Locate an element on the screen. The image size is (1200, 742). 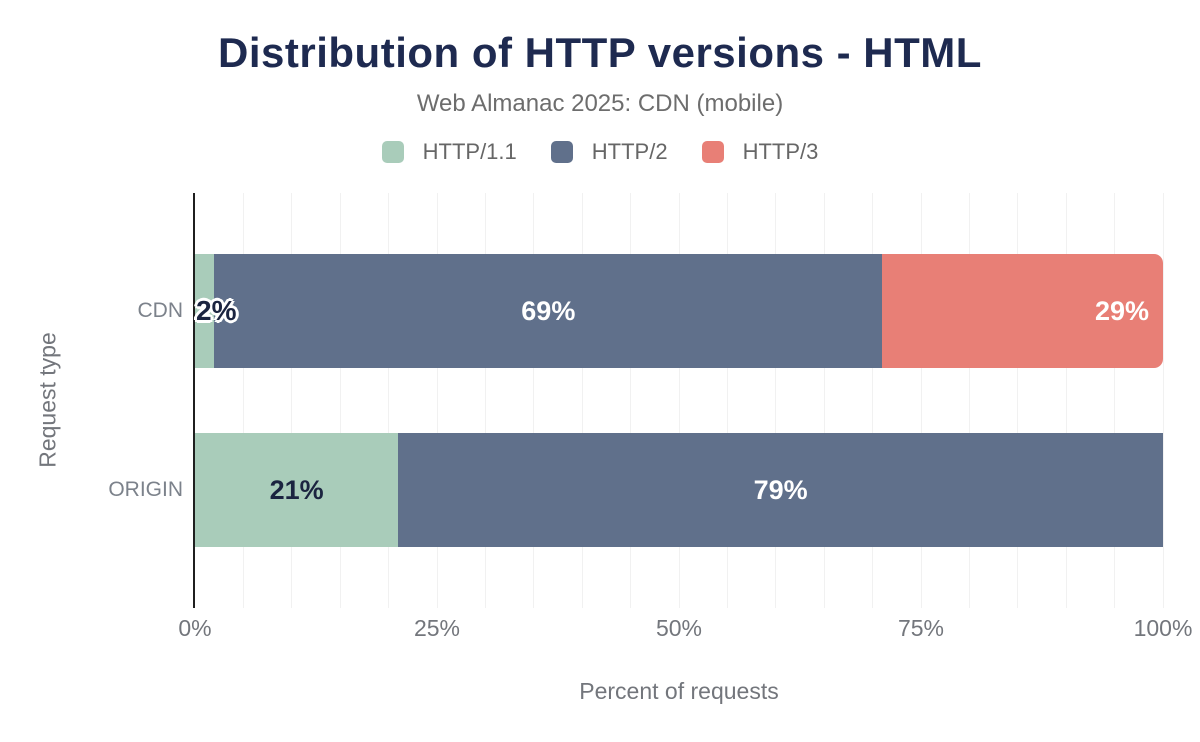
legend-label: HTTP/1.1 is located at coordinates (469, 151).